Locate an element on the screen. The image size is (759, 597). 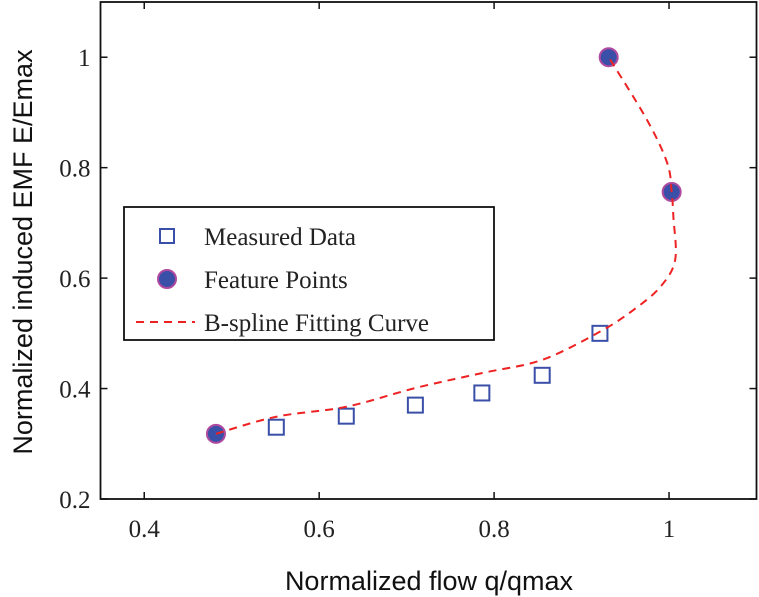
legend-circle-icon is located at coordinates (167, 279).